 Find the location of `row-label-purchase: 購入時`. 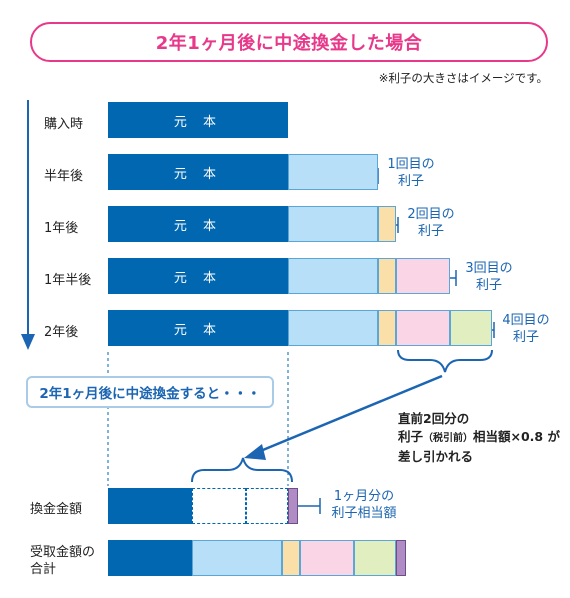

row-label-purchase: 購入時 is located at coordinates (64, 124).